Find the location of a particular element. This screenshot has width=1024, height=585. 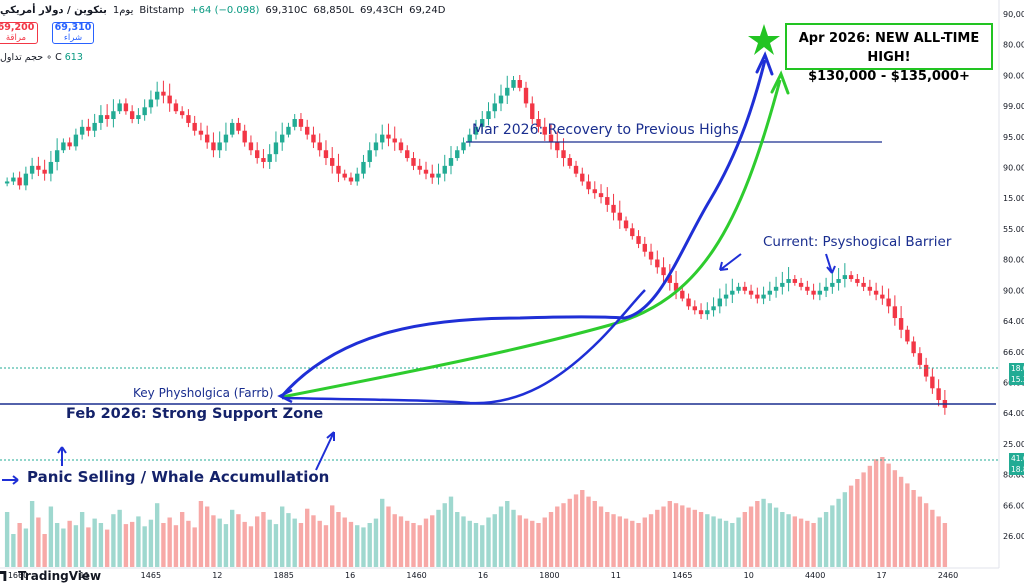

buy-button: 69,310 شراء is located at coordinates (73, 33).